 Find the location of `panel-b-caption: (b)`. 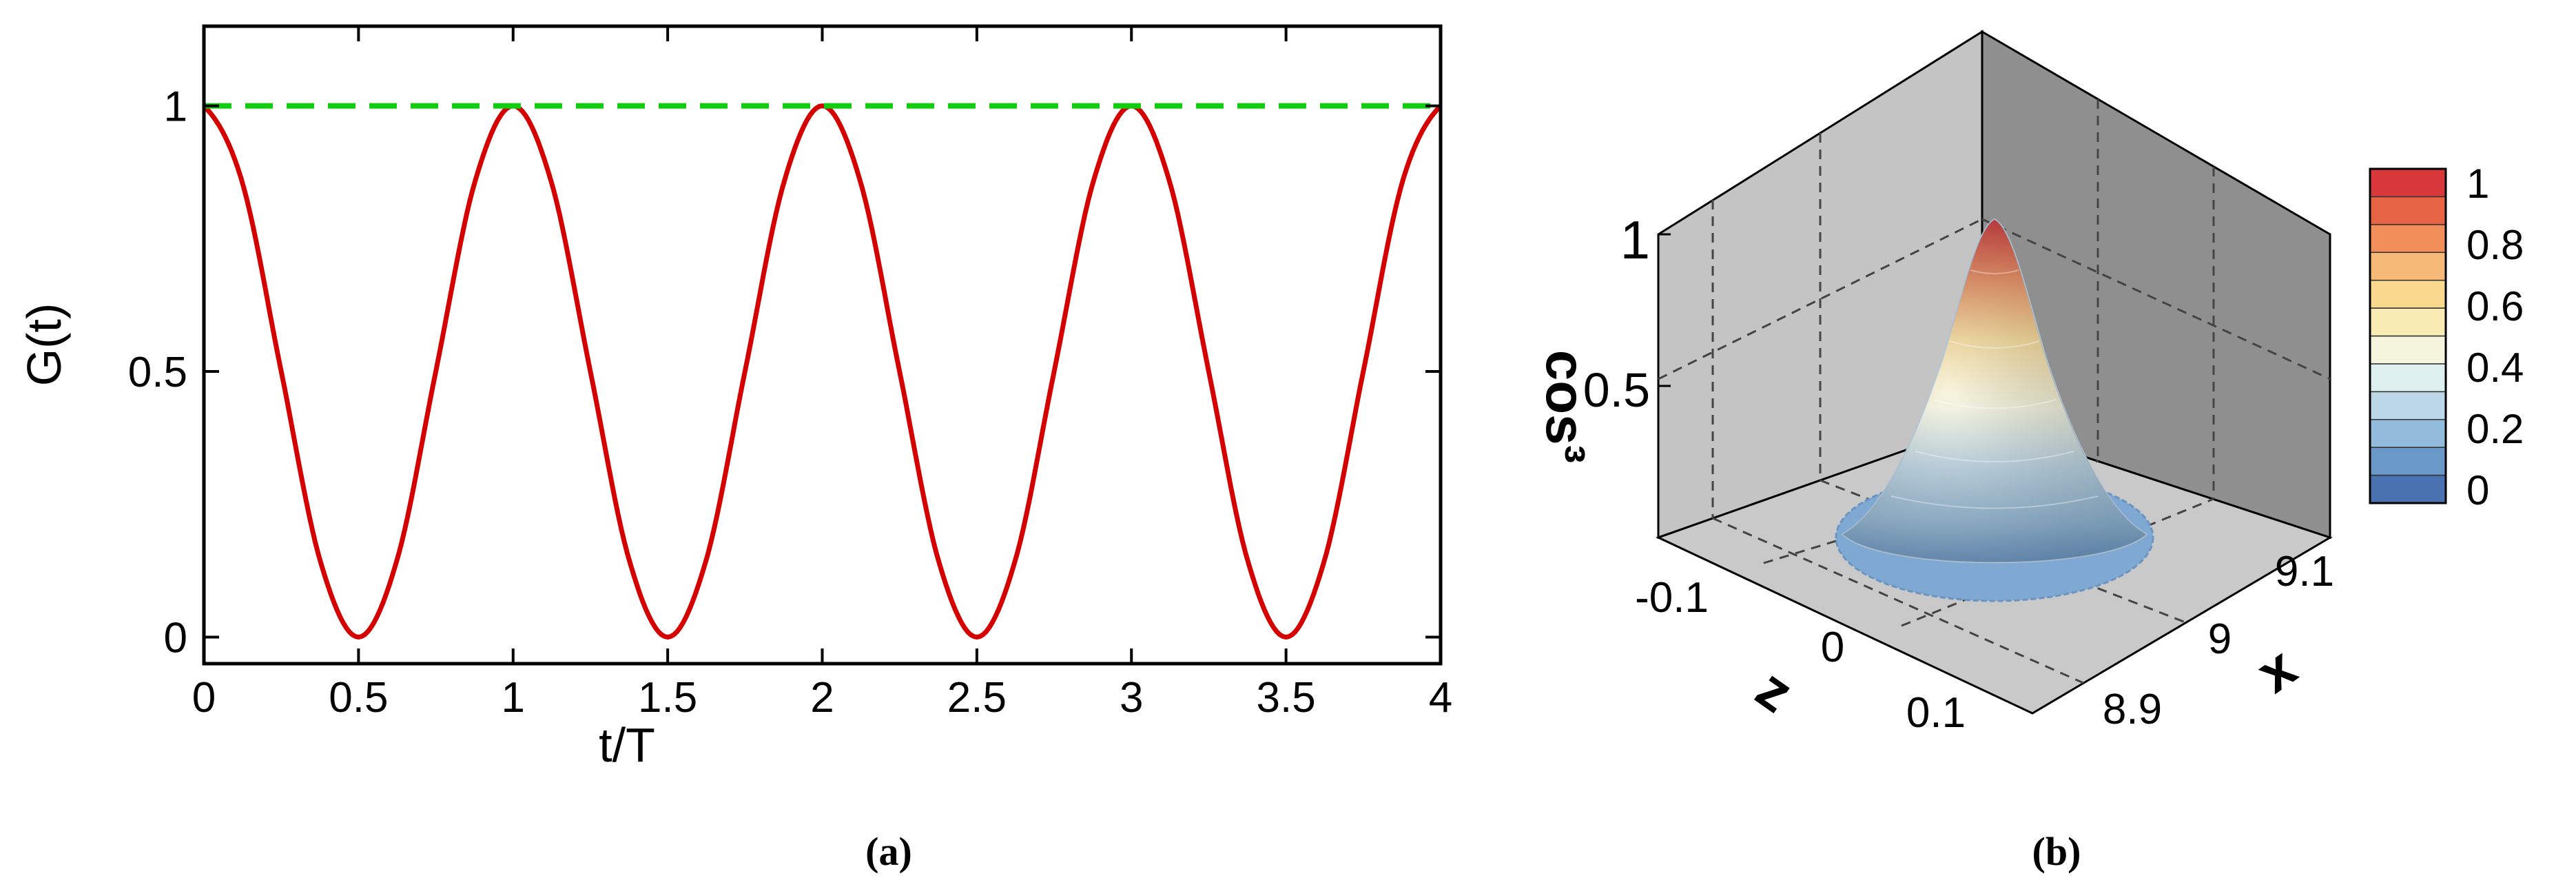

panel-b-caption: (b) is located at coordinates (2056, 852).